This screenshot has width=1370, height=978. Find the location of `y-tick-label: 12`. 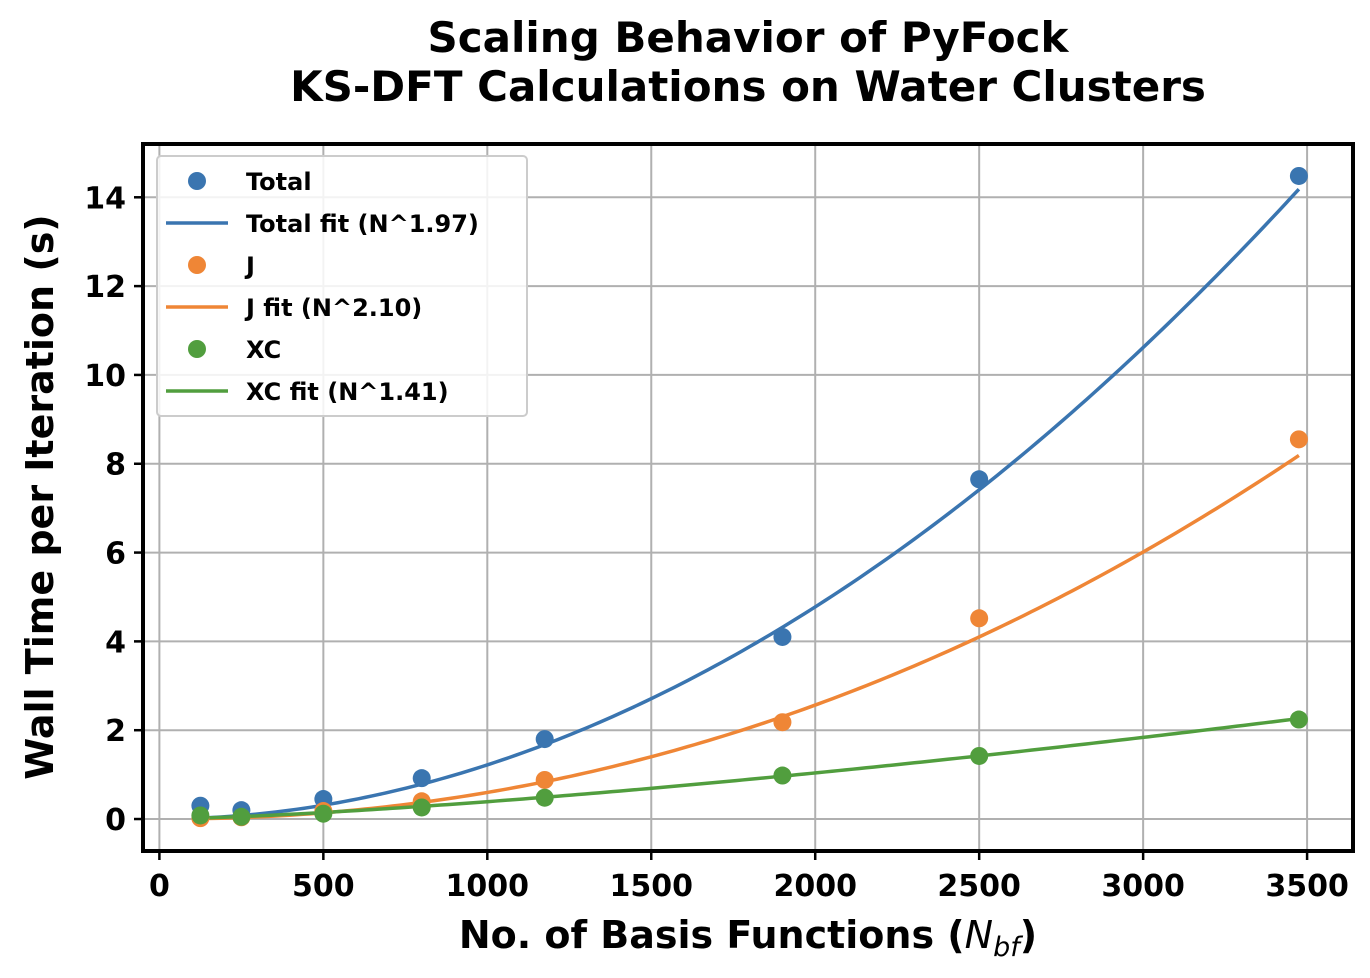

y-tick-label: 12 is located at coordinates (105, 287).